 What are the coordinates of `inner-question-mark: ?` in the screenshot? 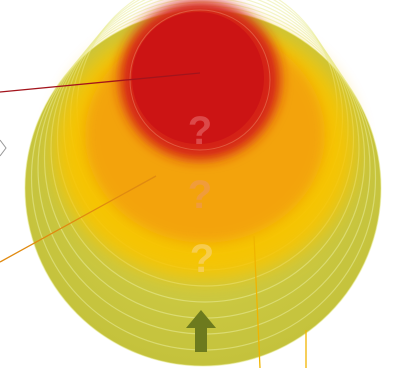 It's located at (200, 131).